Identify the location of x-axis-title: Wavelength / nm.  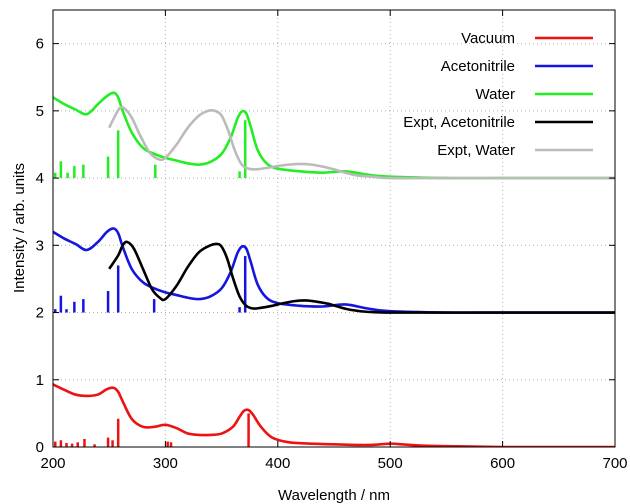
(334, 495).